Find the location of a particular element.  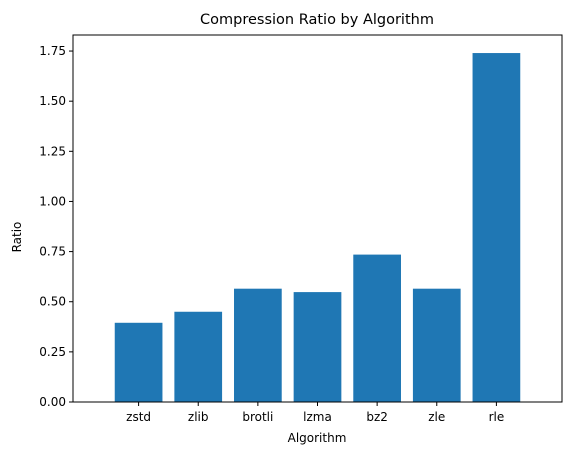

bar-rle is located at coordinates (496, 227).